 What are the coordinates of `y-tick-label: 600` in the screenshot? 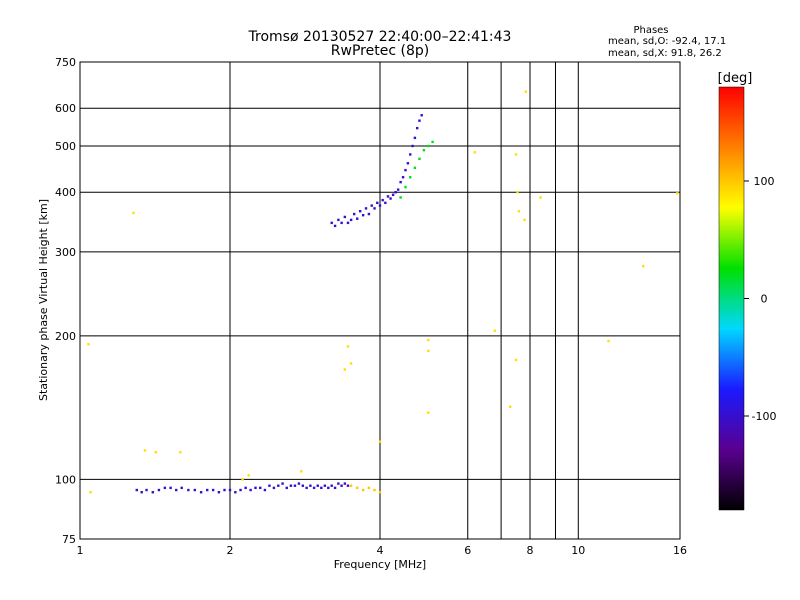 It's located at (65, 108).